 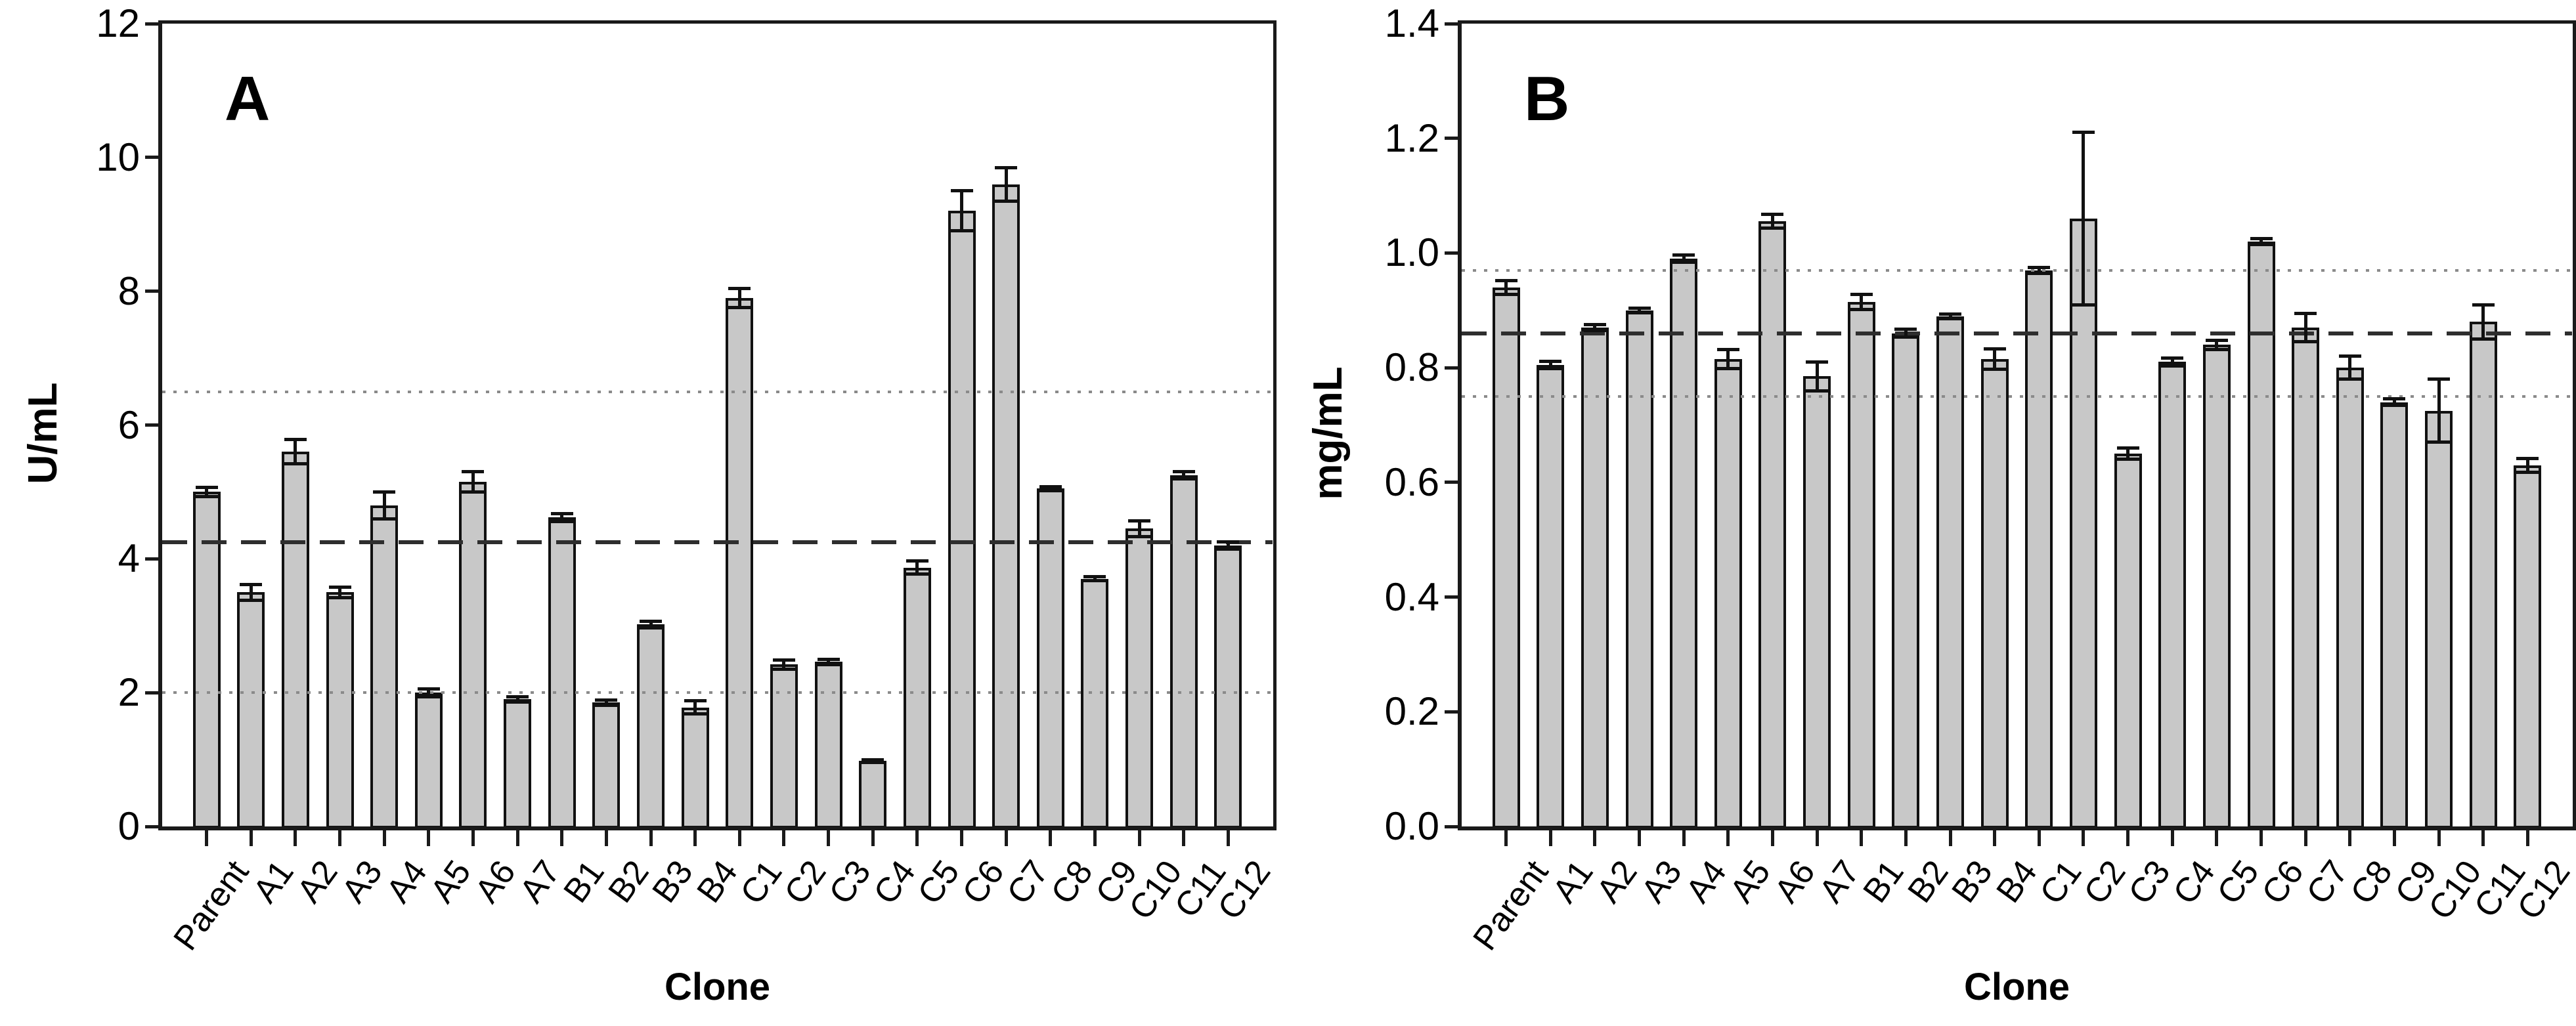 What do you see at coordinates (129, 424) in the screenshot?
I see `y-axis-tick-label: 6` at bounding box center [129, 424].